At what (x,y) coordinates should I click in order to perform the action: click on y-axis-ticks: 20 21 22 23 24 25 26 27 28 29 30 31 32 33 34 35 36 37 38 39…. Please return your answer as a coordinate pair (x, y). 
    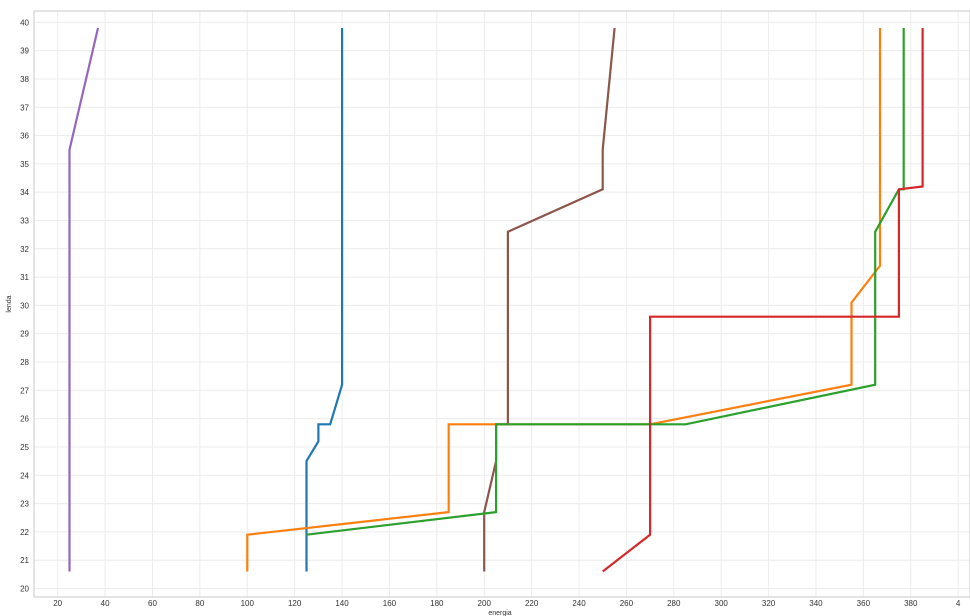
    Looking at the image, I should click on (24, 305).